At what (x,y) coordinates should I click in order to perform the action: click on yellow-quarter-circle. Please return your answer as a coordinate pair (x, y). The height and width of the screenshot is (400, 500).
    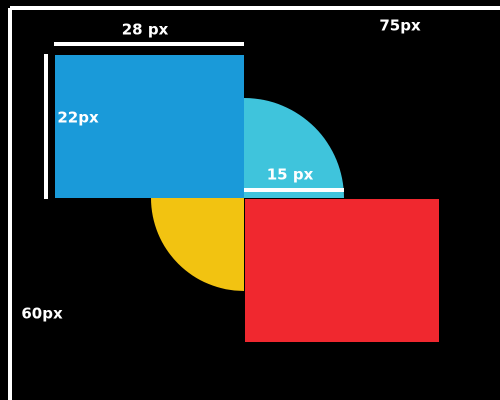
    Looking at the image, I should click on (197, 244).